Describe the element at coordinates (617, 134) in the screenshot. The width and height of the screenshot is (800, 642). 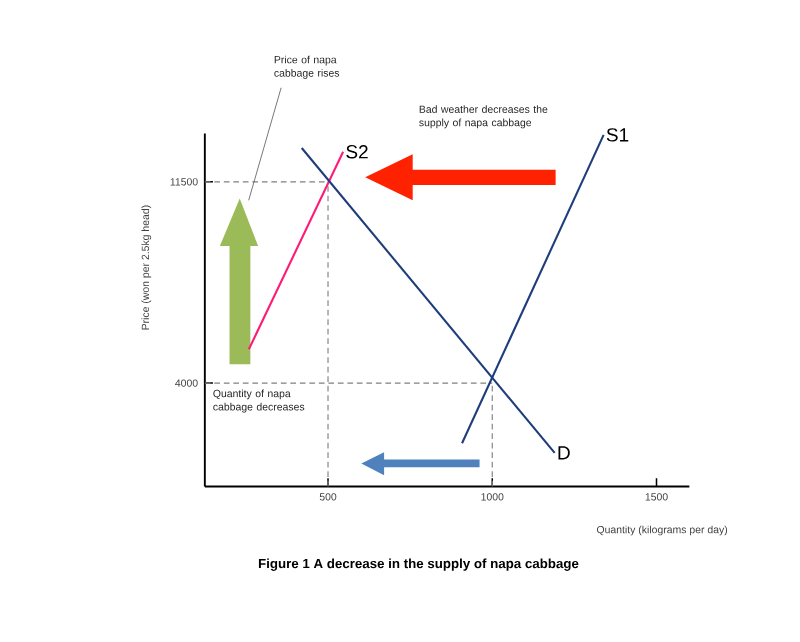
I see `series-label: S1` at that location.